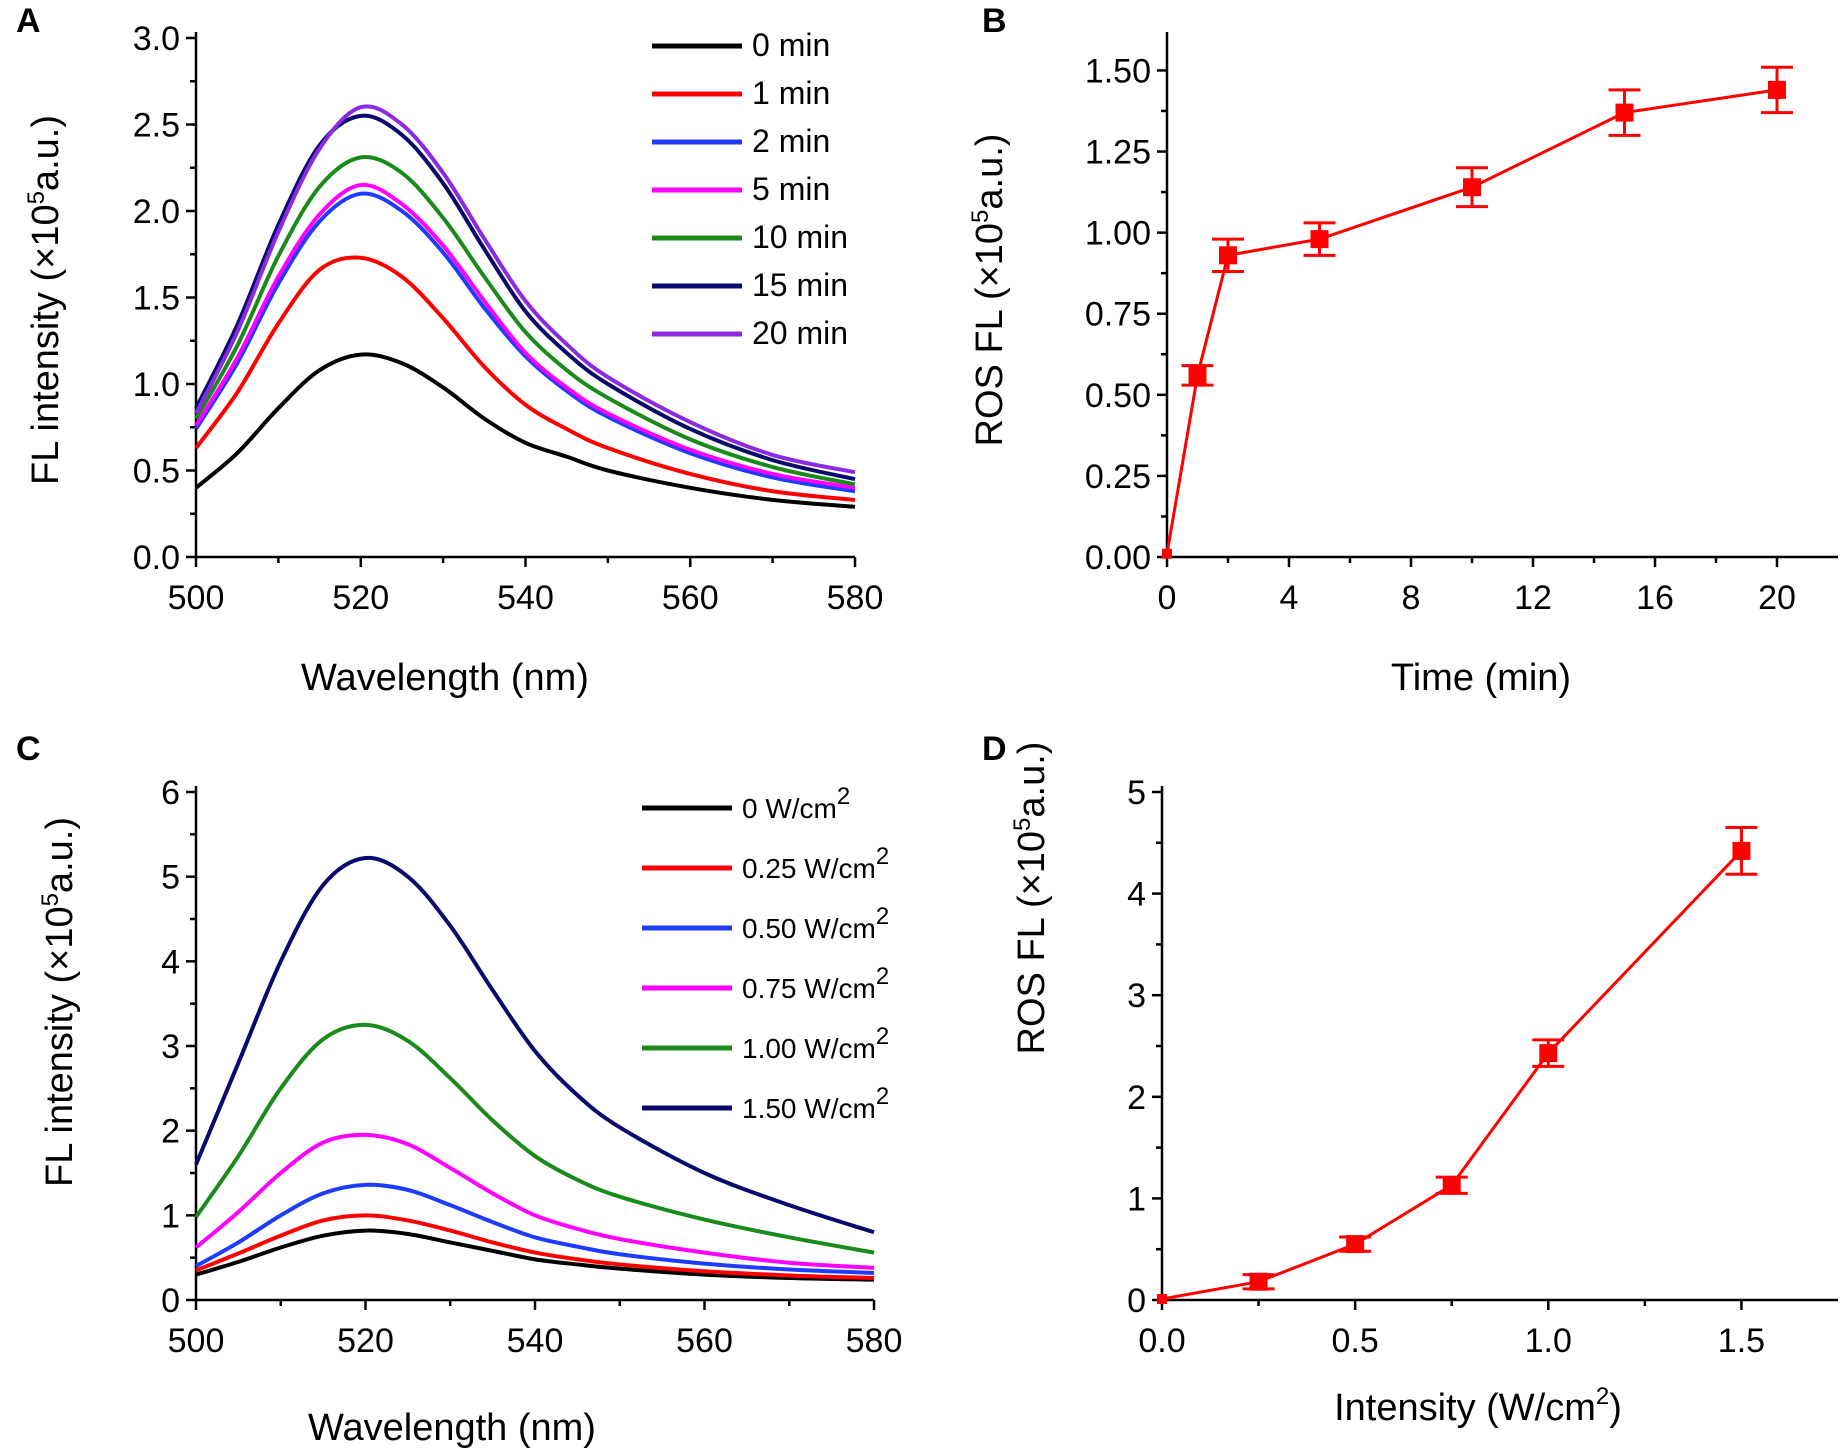  Describe the element at coordinates (1355, 1341) in the screenshot. I see `x-tick-label: 0.5` at that location.